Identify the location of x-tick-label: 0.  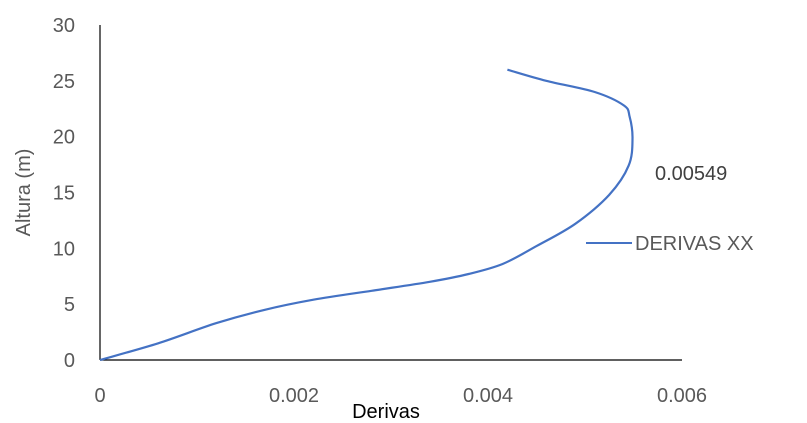
(99, 396).